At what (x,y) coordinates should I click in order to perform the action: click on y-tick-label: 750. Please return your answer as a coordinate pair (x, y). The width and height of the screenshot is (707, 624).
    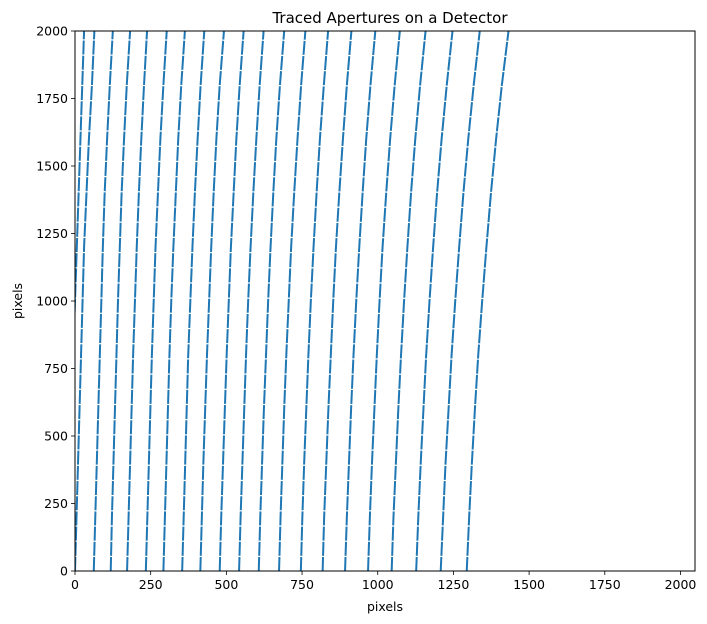
    Looking at the image, I should click on (56, 368).